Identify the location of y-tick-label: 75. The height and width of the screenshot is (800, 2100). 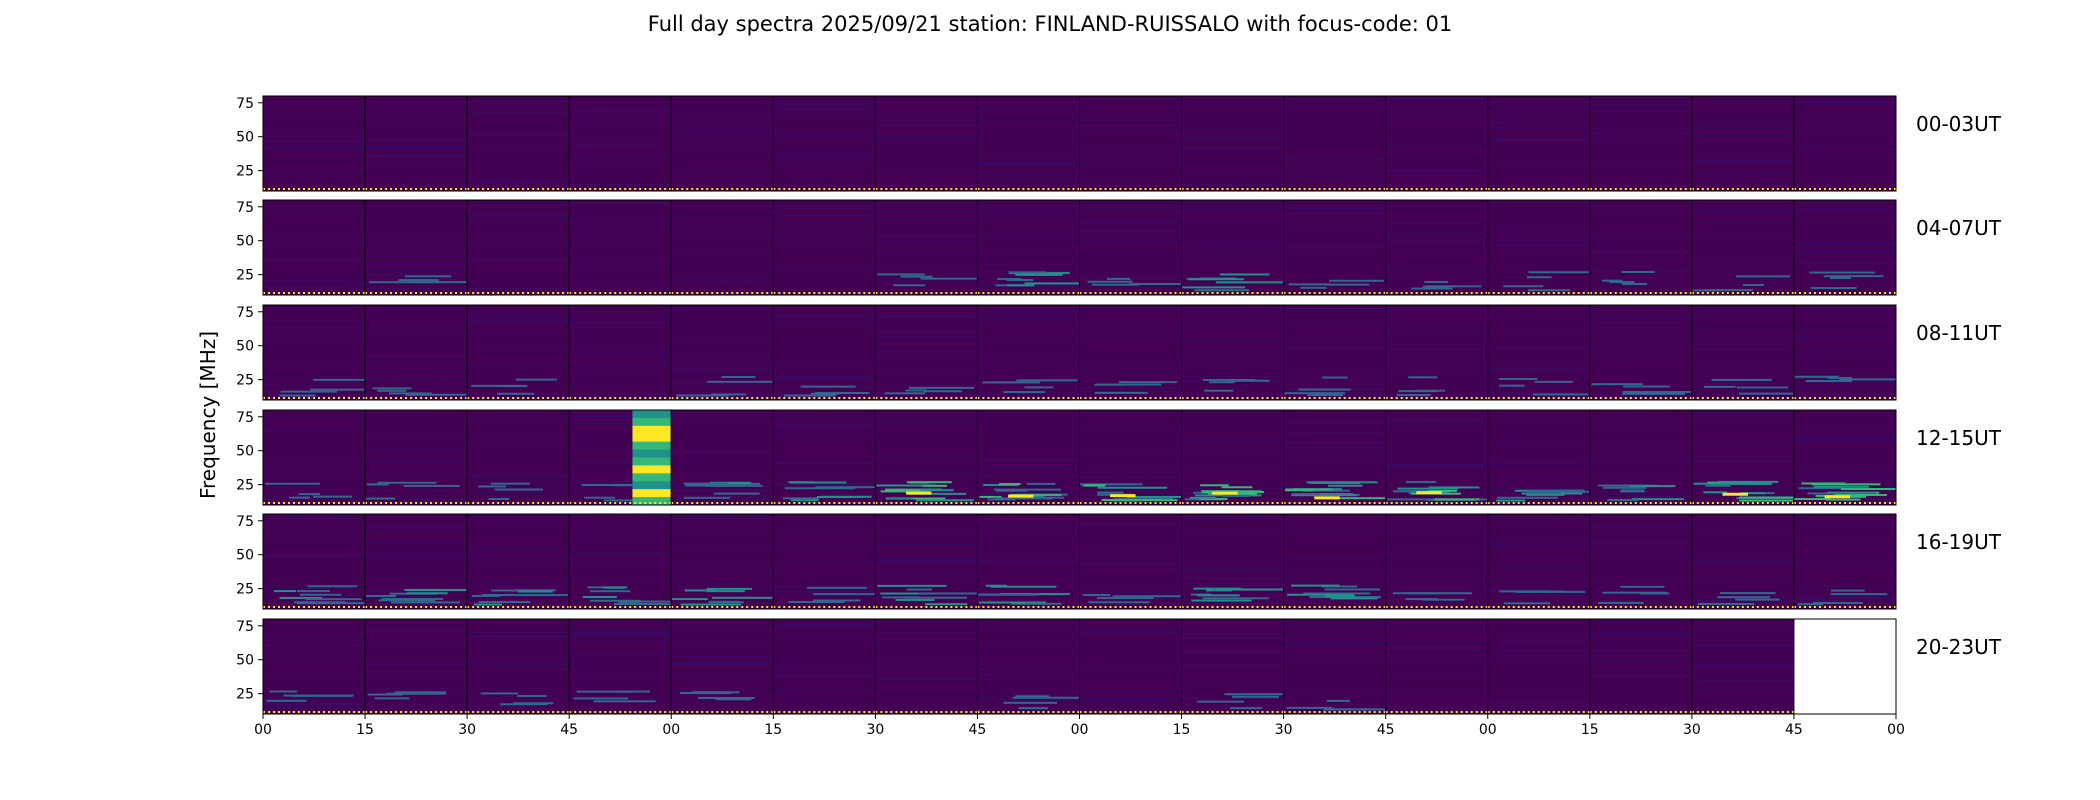
(245, 313).